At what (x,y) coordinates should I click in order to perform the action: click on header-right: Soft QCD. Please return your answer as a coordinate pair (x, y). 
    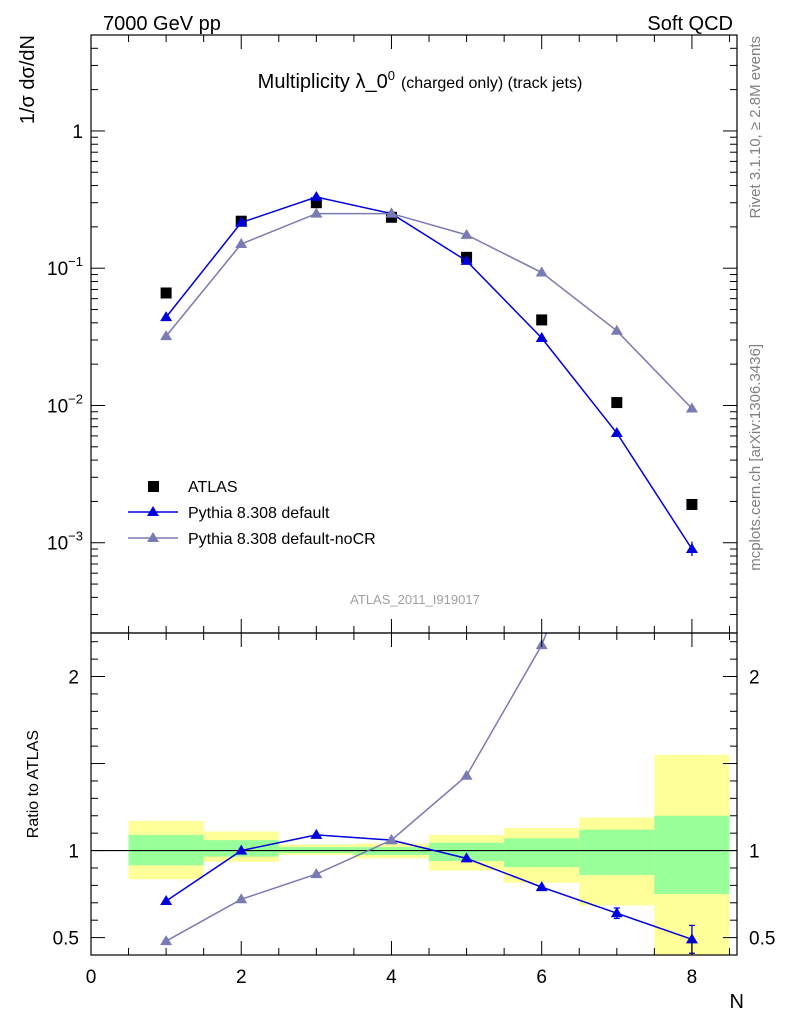
    Looking at the image, I should click on (690, 24).